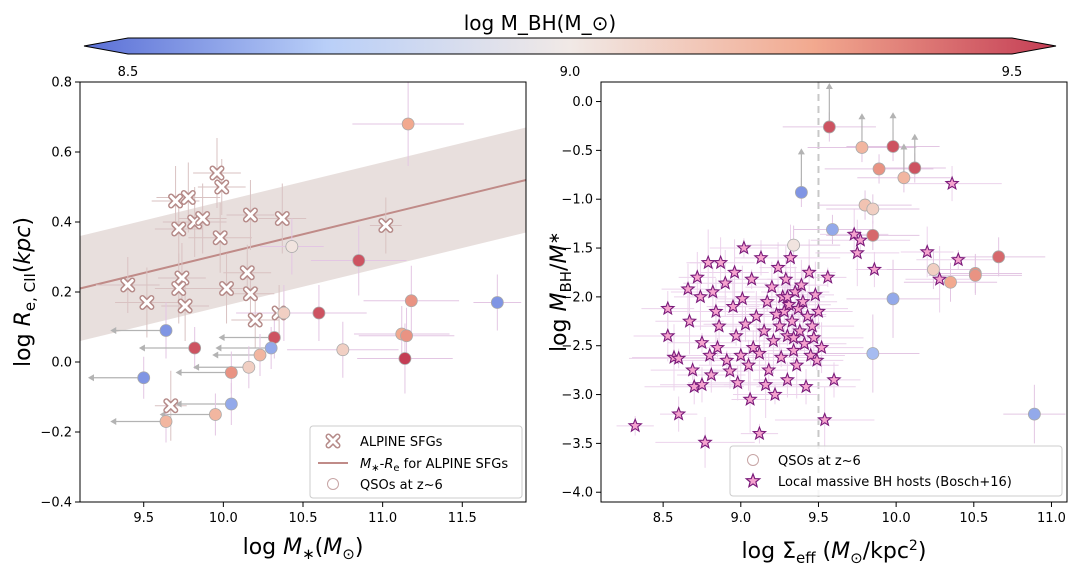 The image size is (1079, 574). I want to click on right-ylabel: log MBH/M∗, so click(560, 292).